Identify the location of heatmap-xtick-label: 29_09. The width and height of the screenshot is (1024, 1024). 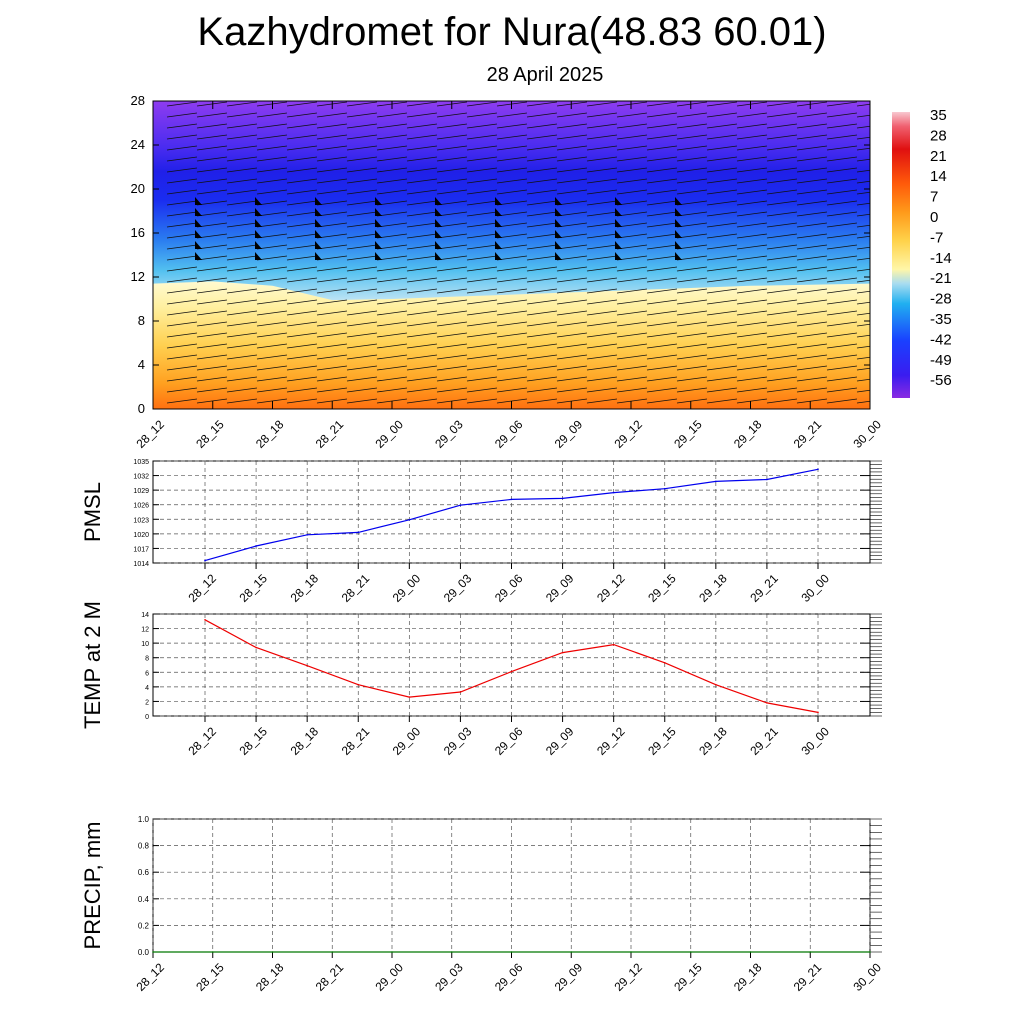
(569, 434).